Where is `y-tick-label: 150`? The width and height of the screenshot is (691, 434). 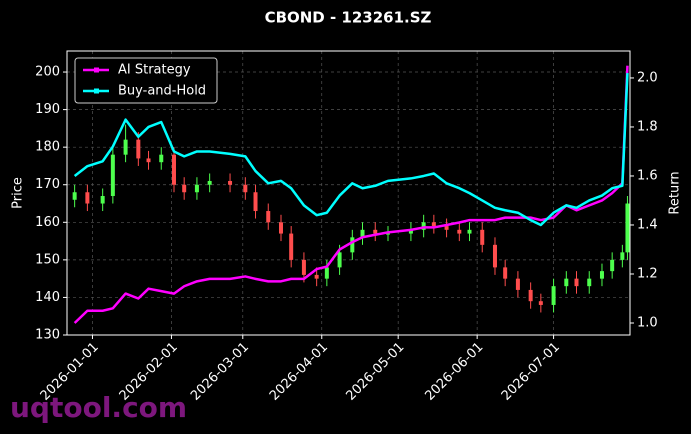 y-tick-label: 150 is located at coordinates (47, 259).